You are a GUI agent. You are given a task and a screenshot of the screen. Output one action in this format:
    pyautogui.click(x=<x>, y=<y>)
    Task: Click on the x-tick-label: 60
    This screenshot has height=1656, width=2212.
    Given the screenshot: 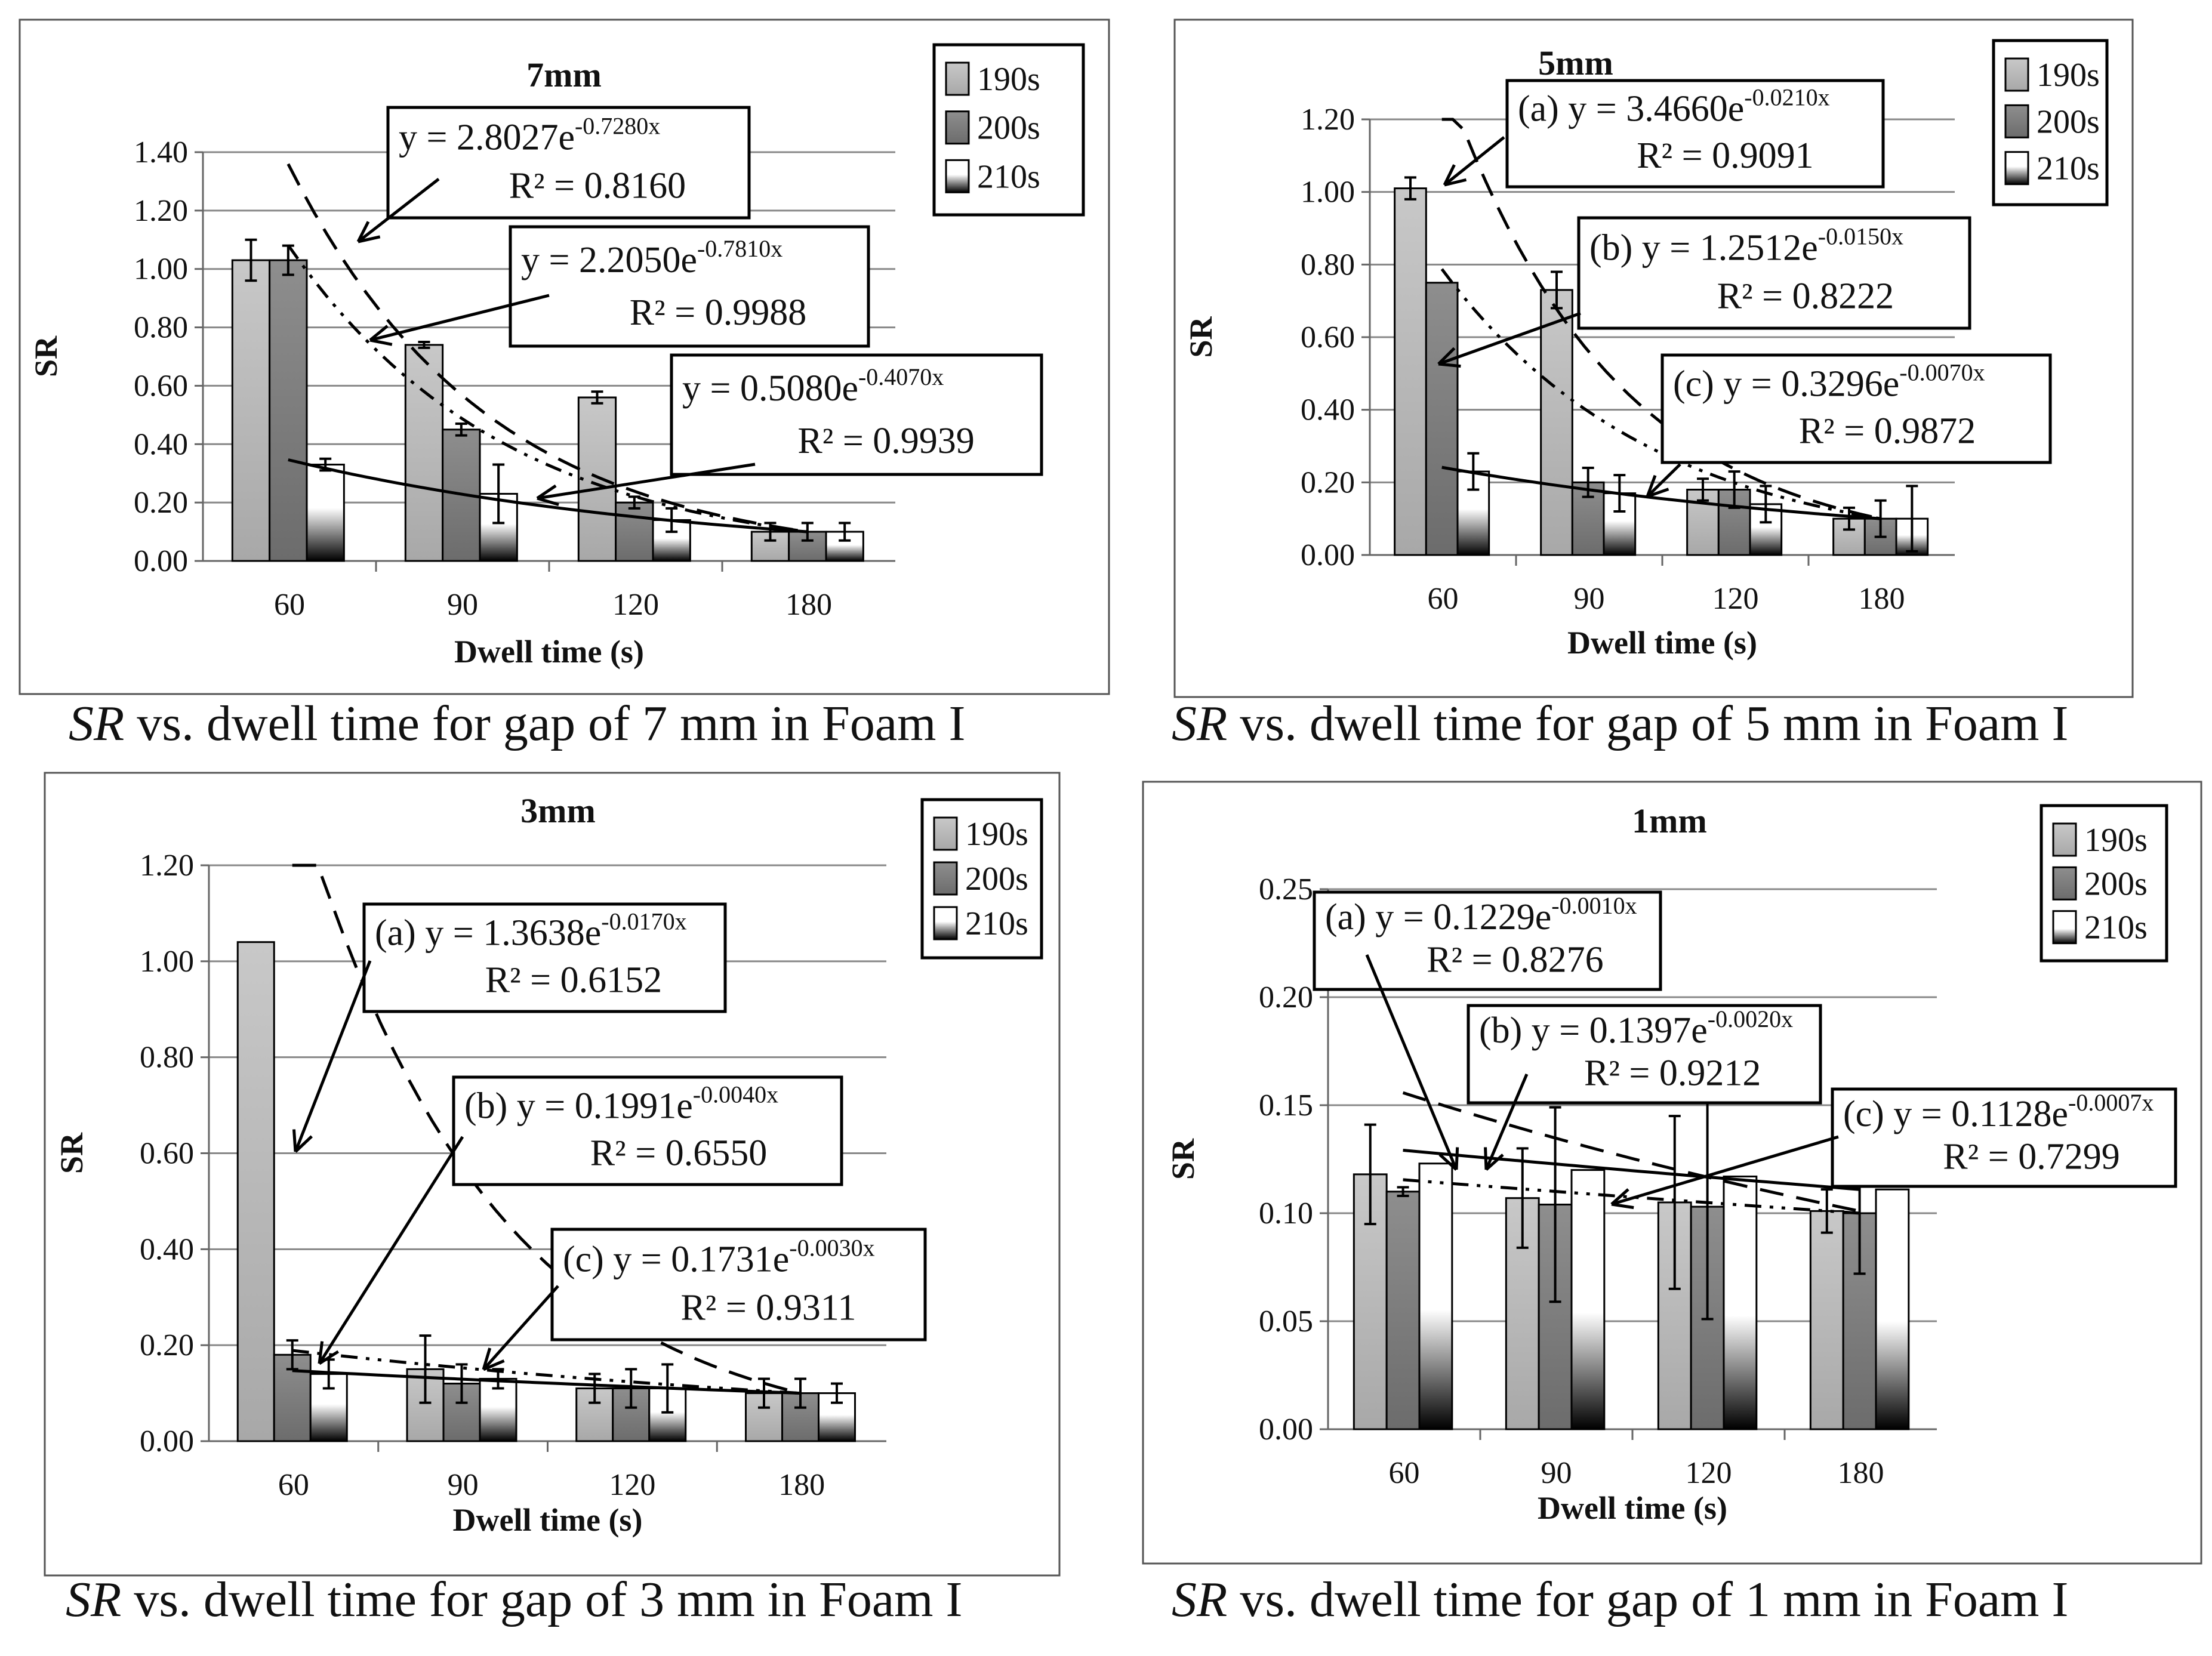 What is the action you would take?
    pyautogui.click(x=1444, y=599)
    